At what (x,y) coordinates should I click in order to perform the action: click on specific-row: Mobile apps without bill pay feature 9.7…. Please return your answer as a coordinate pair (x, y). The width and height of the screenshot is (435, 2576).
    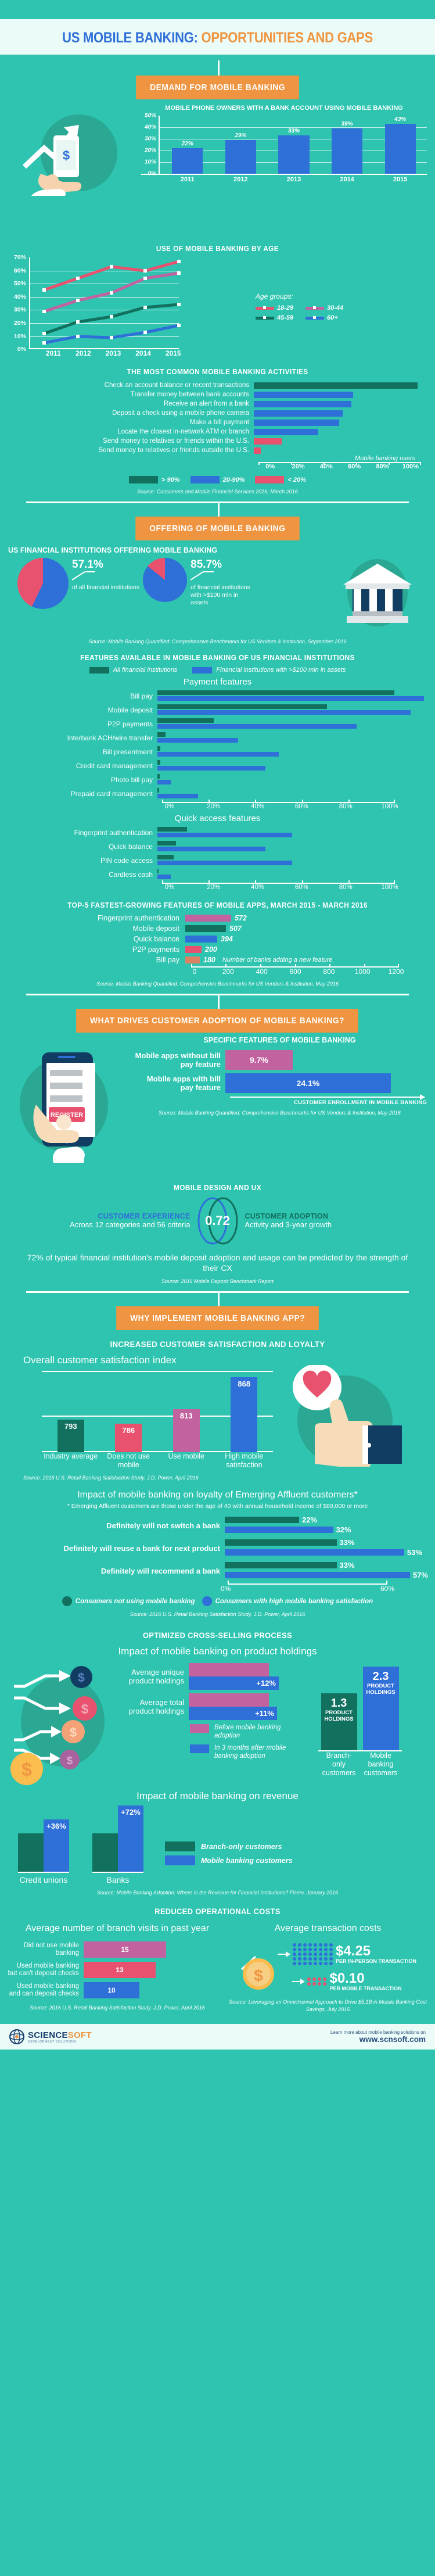
    Looking at the image, I should click on (279, 1060).